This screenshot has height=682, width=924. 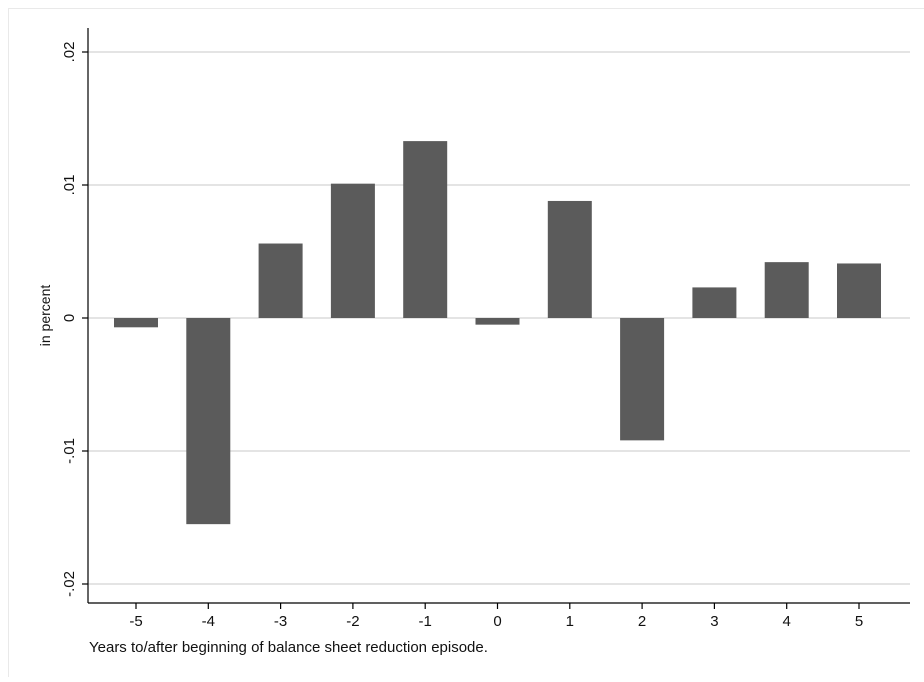 I want to click on x-tick-label: 1, so click(x=570, y=621).